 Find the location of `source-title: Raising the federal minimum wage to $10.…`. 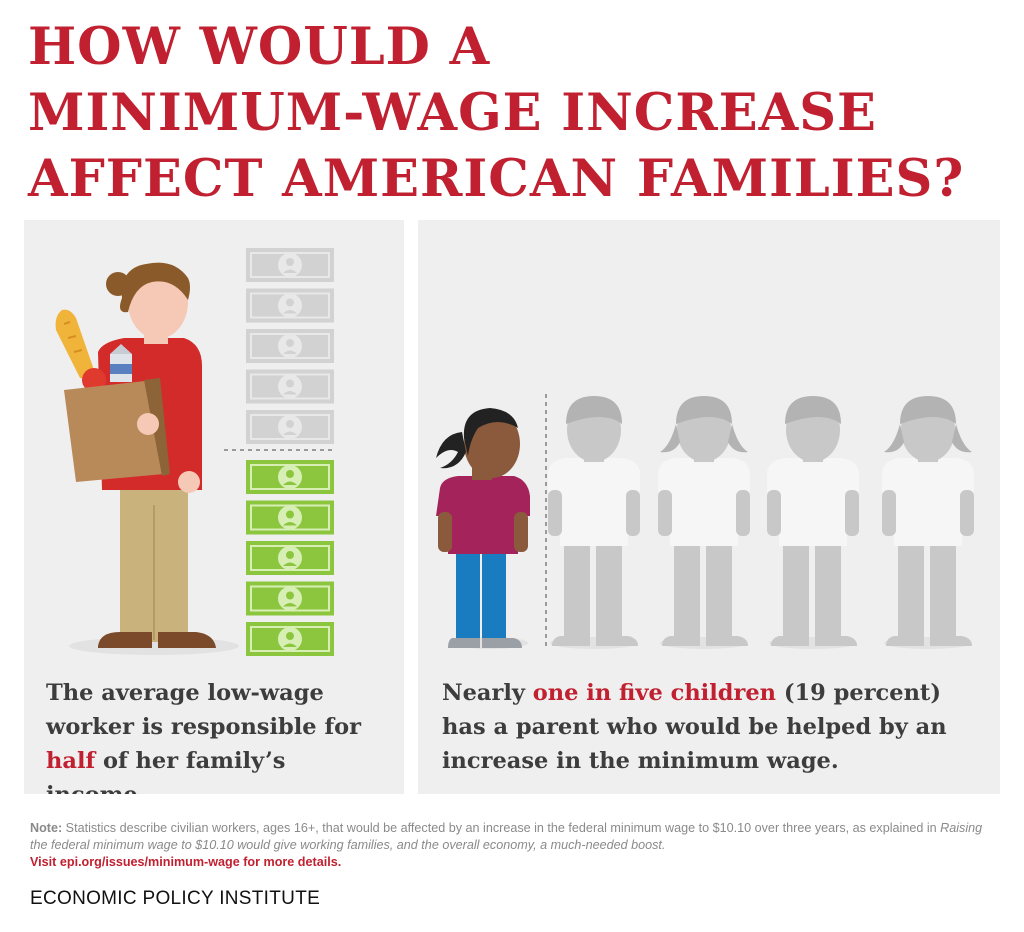

source-title: Raising the federal minimum wage to $10.… is located at coordinates (506, 836).